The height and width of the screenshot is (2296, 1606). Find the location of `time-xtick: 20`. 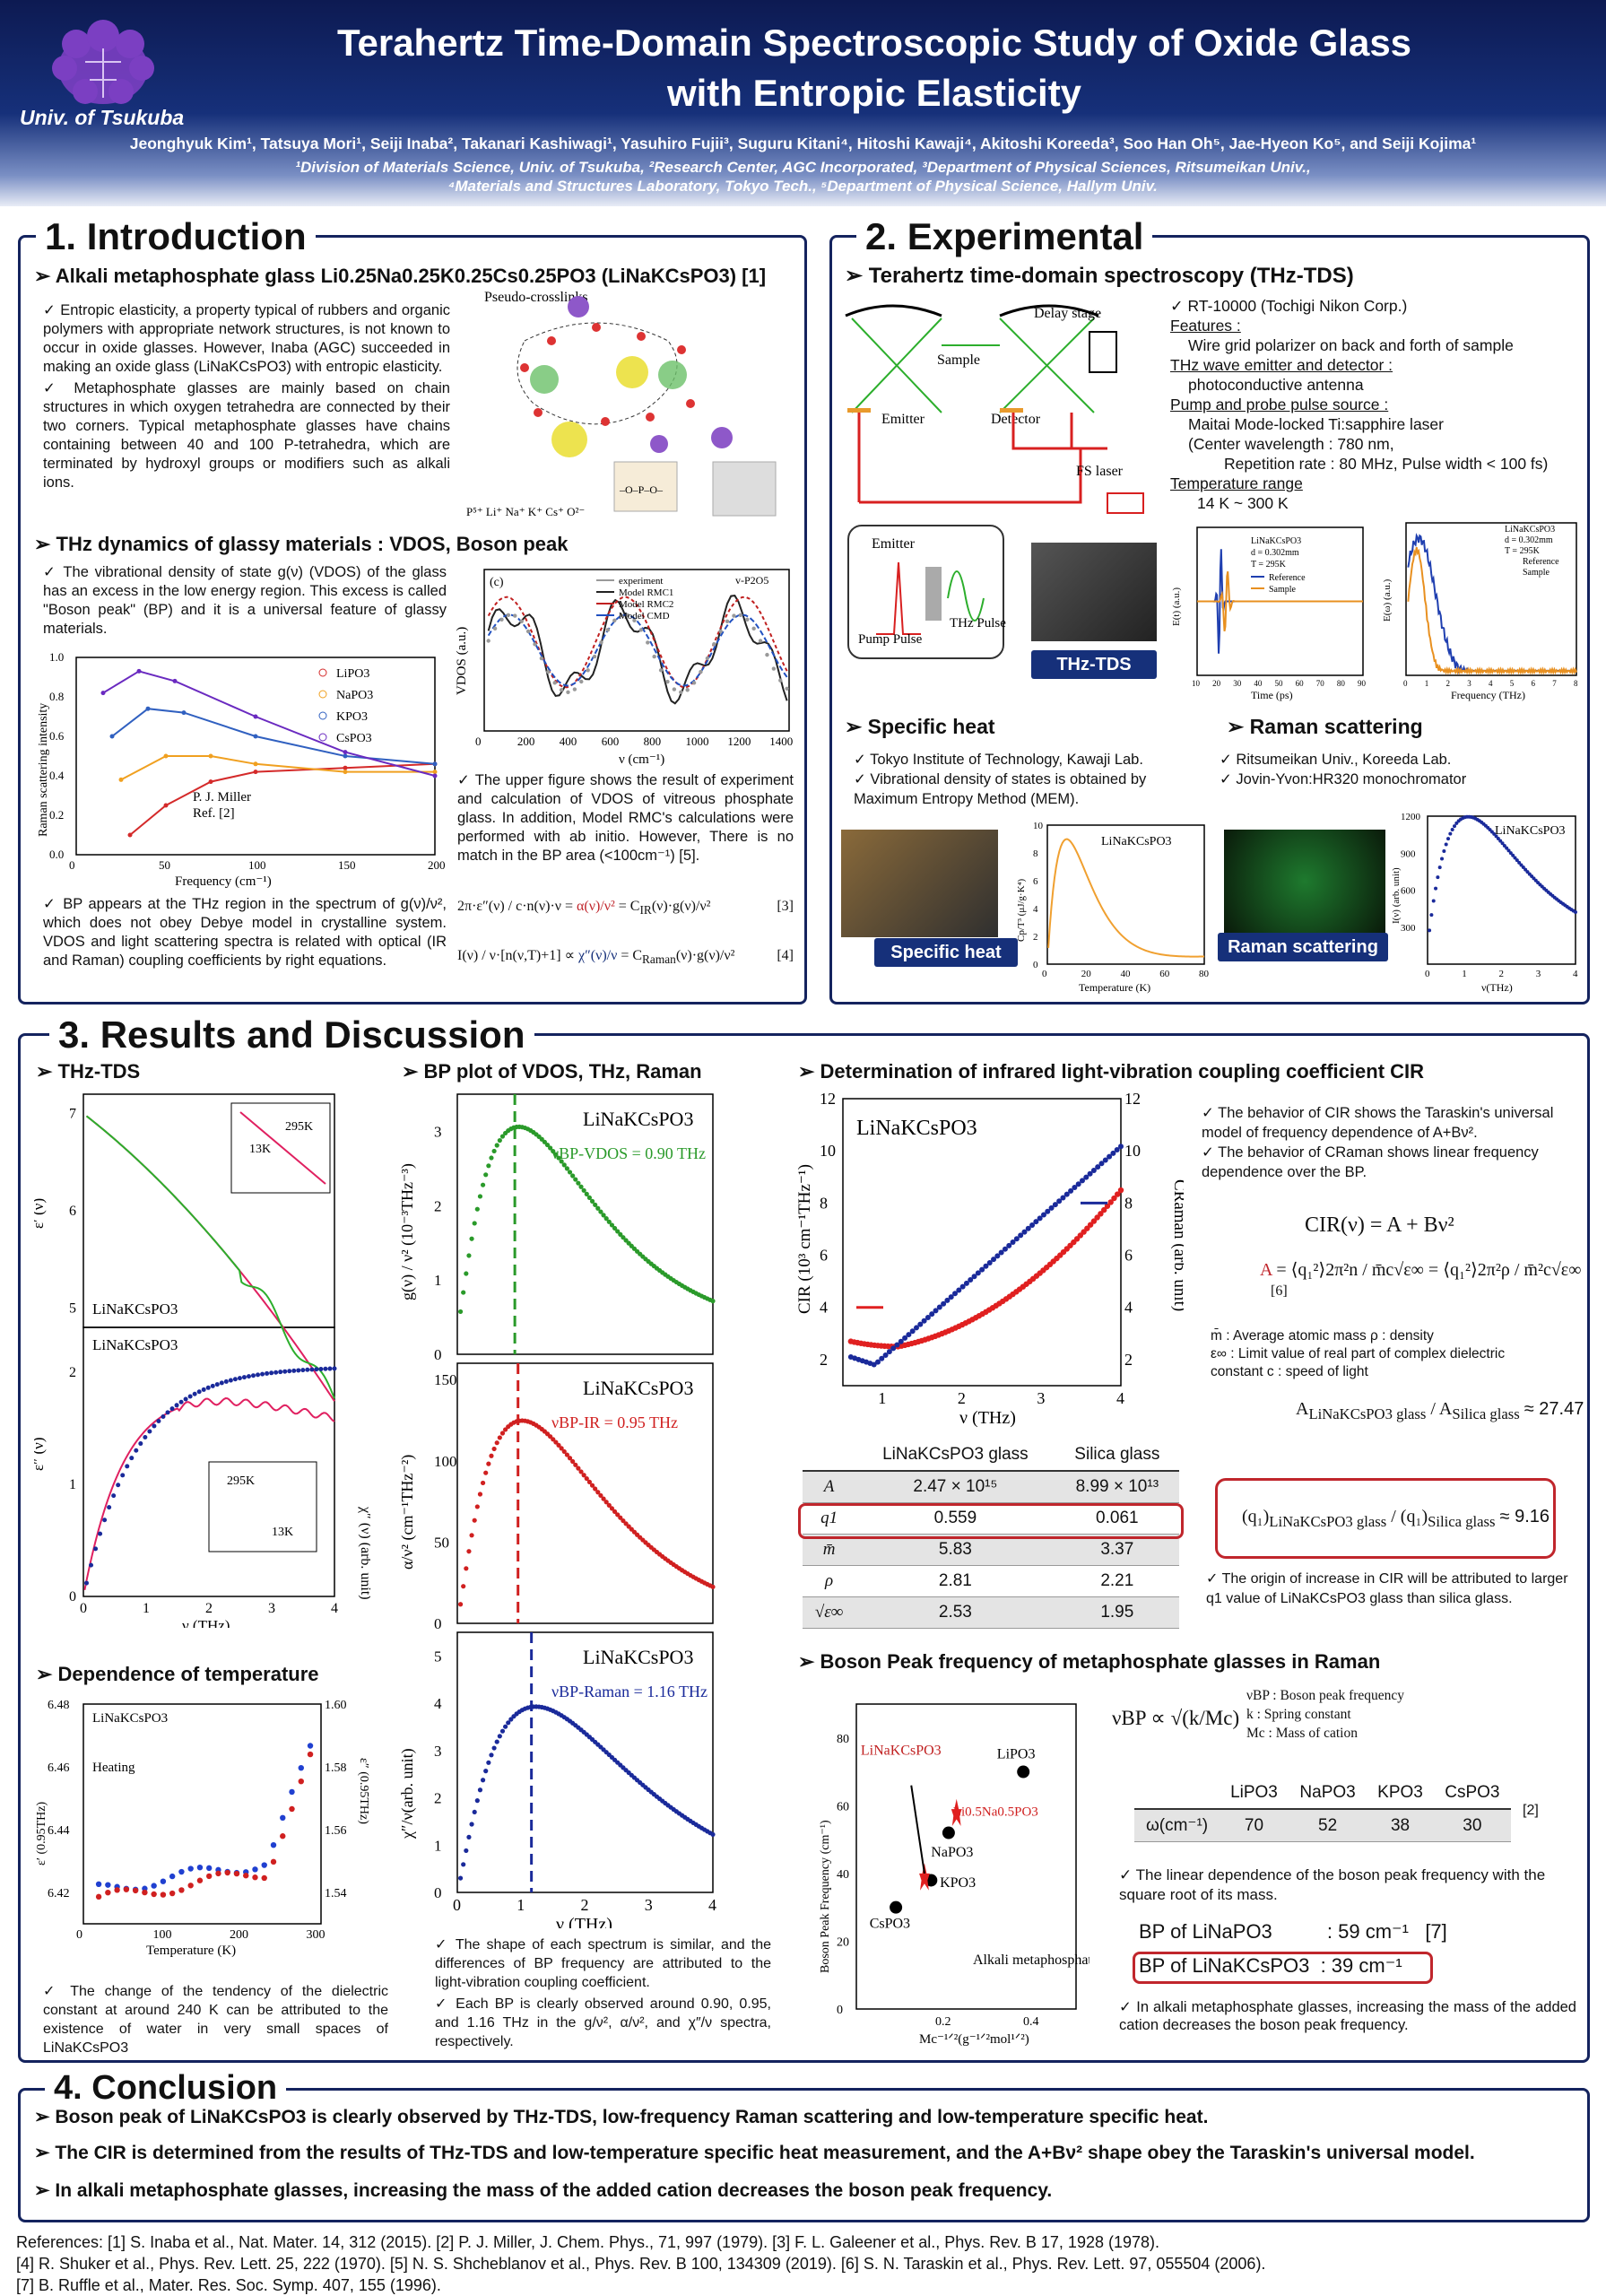

time-xtick: 20 is located at coordinates (1216, 683).